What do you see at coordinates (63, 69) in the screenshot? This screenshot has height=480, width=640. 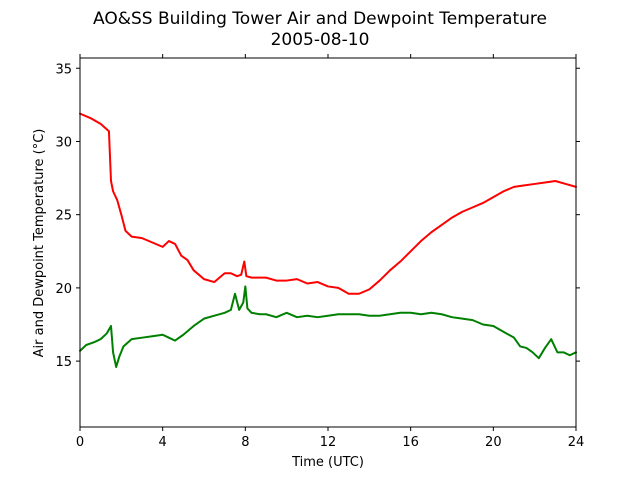 I see `y-tick-label: 35` at bounding box center [63, 69].